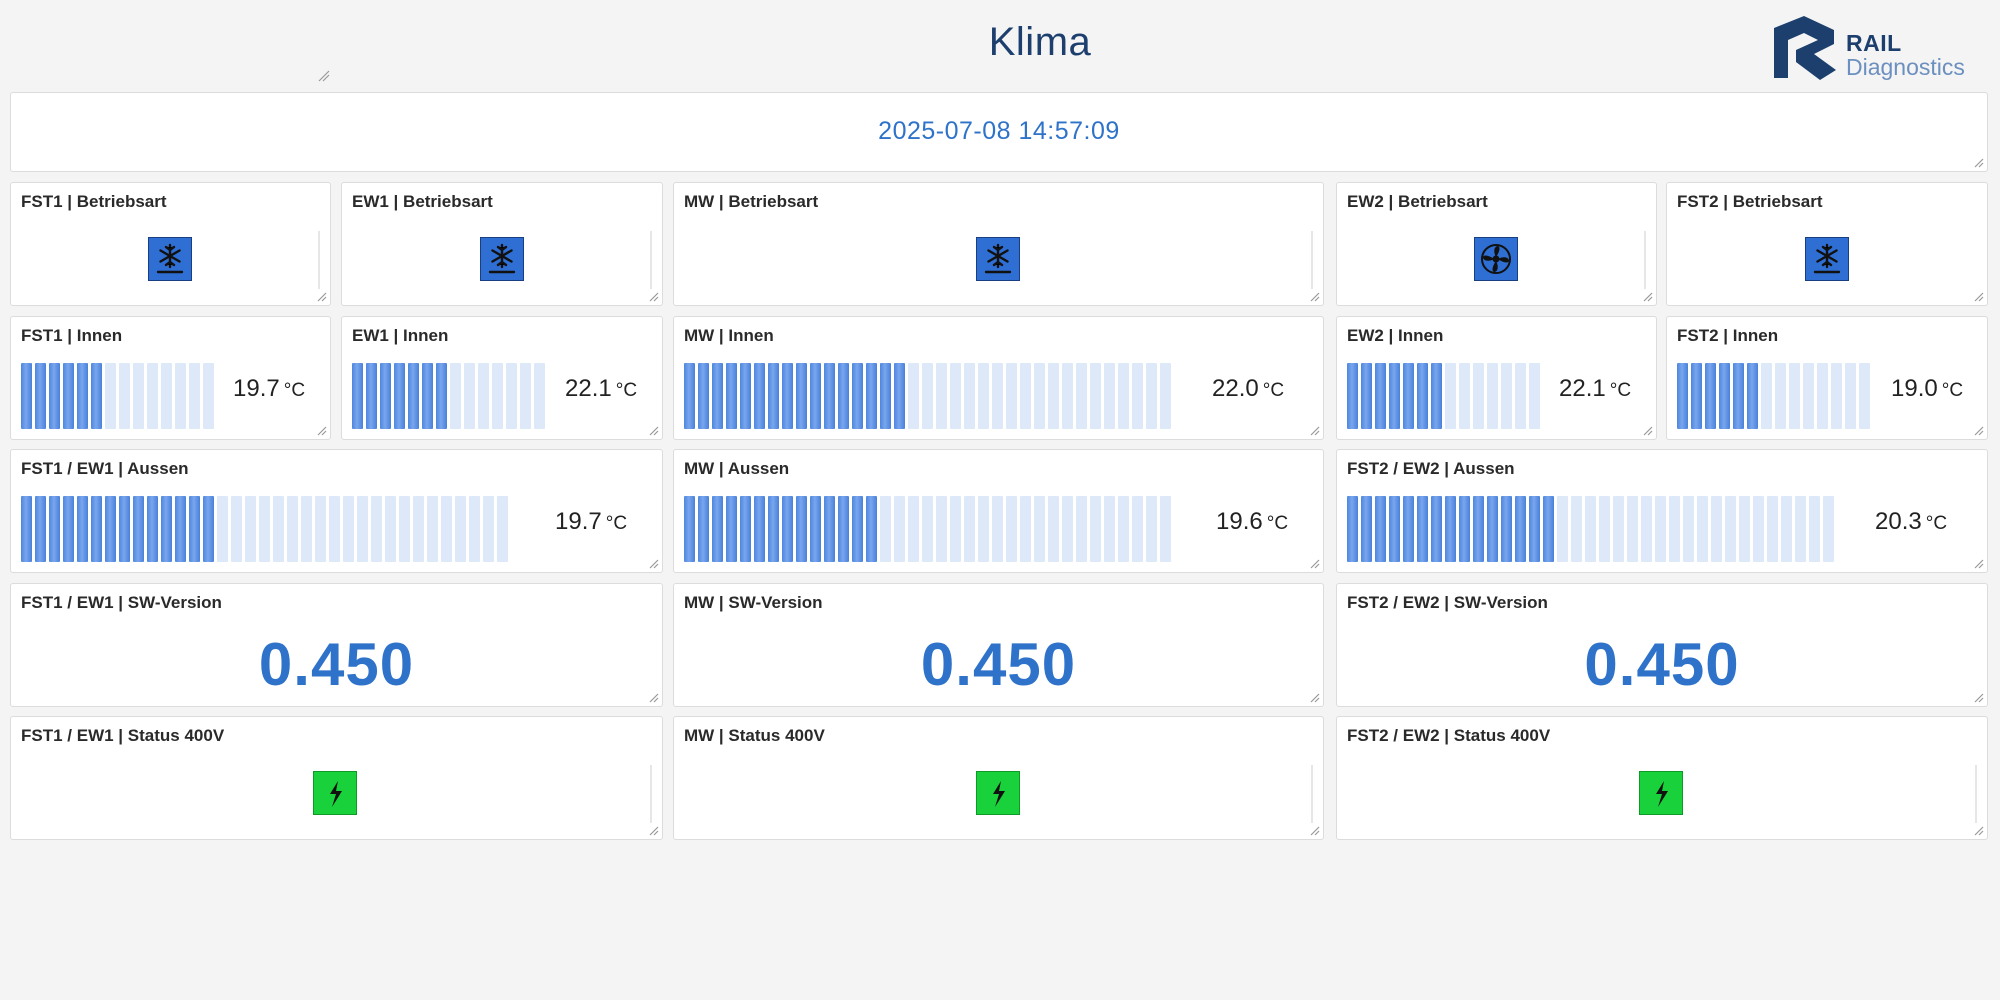 Image resolution: width=2000 pixels, height=1000 pixels. I want to click on timestamp-value: 2025-07-08 14:57:09, so click(999, 131).